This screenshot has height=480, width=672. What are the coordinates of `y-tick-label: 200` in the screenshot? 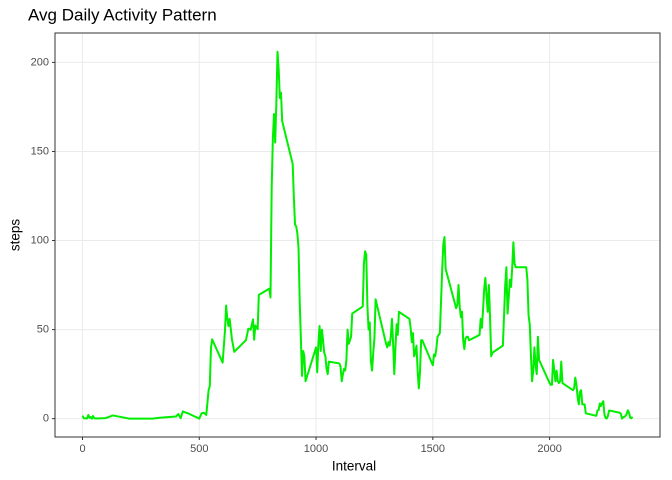 It's located at (40, 62).